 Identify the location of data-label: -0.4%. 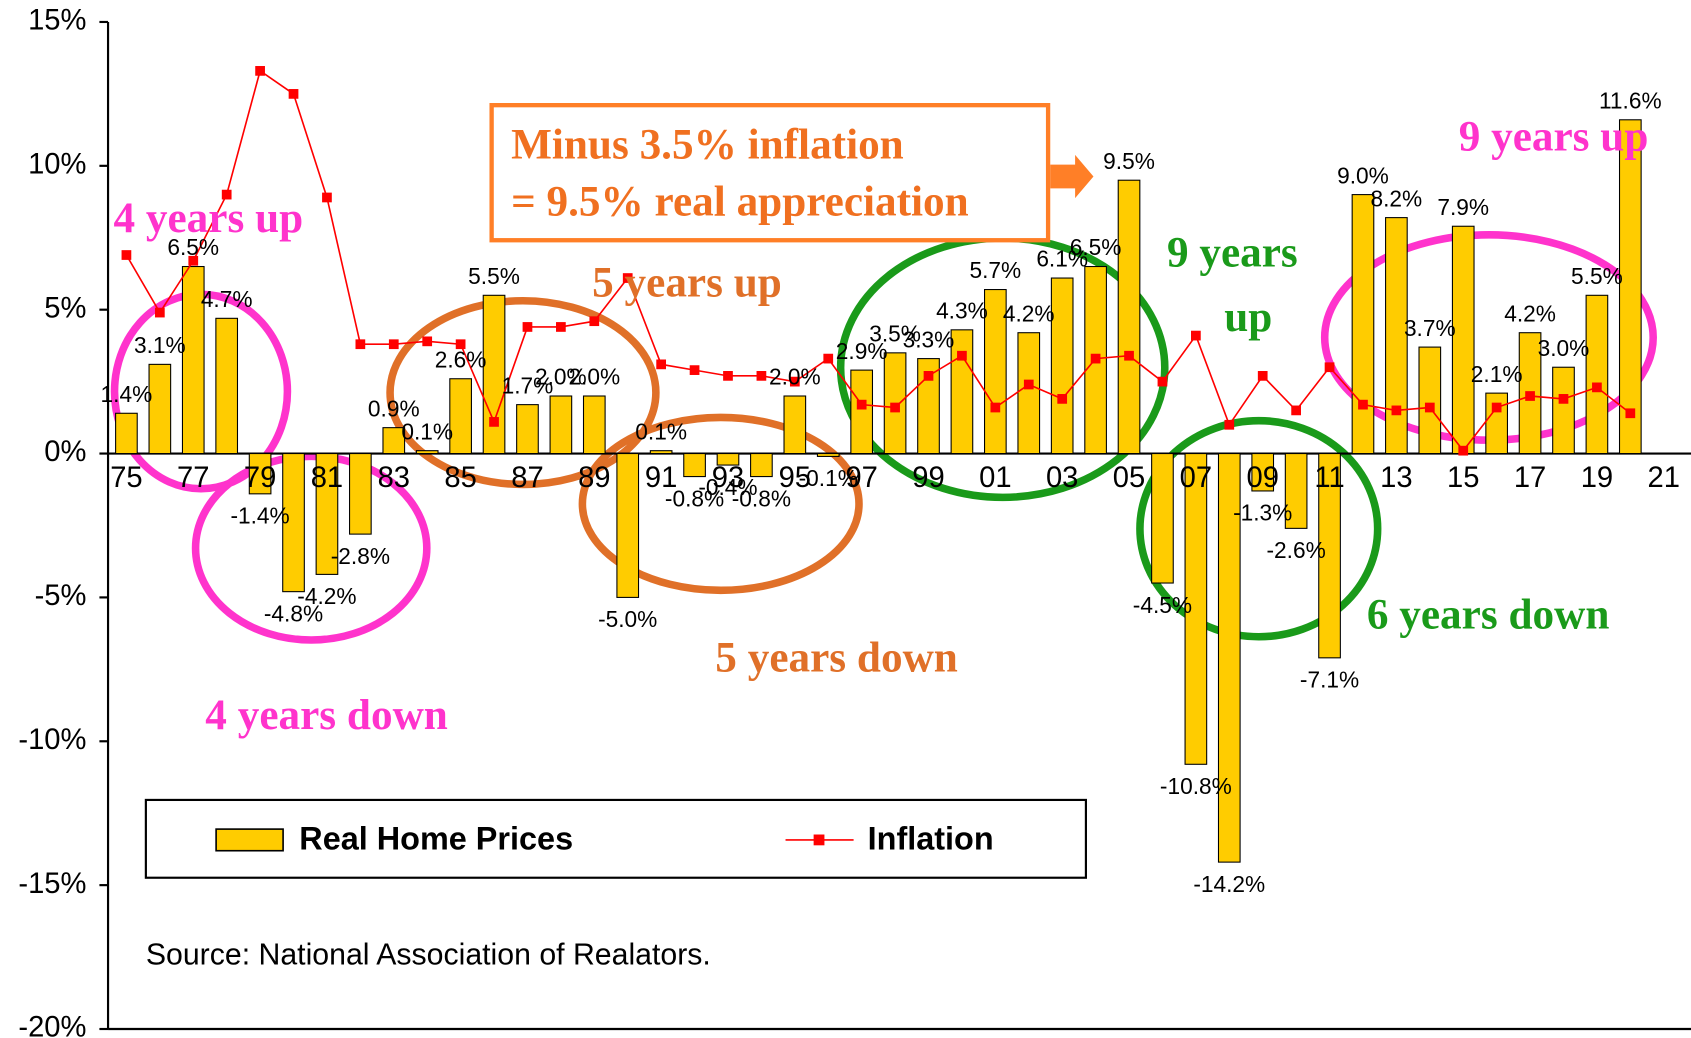
(727, 487).